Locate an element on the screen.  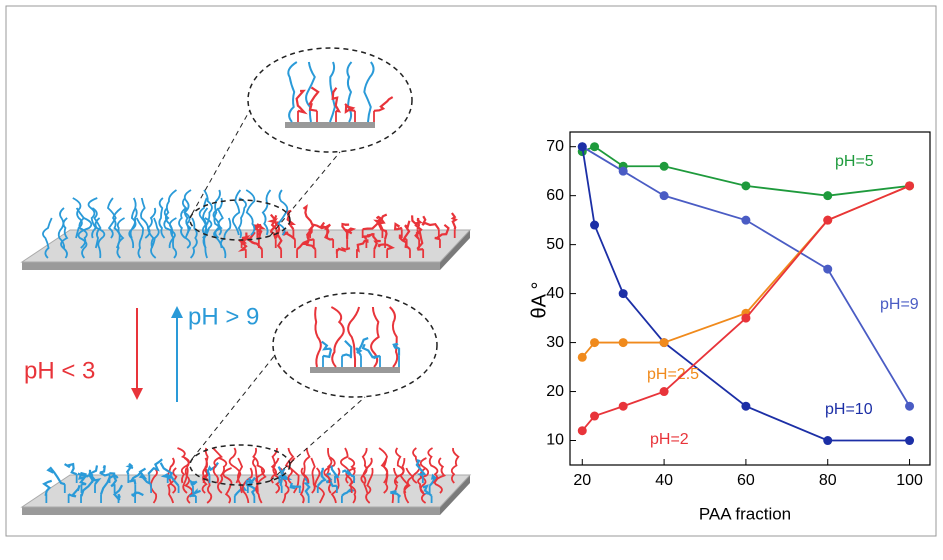
zoom-ellipse is located at coordinates (355, 345).